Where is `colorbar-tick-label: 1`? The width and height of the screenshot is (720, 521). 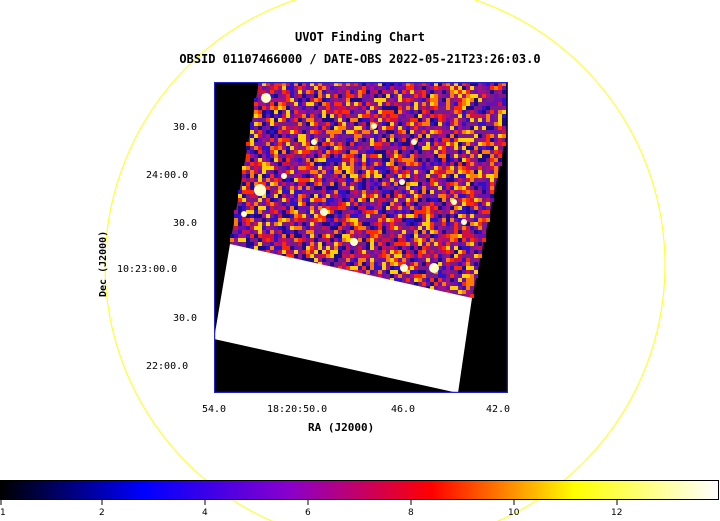 colorbar-tick-label: 1 is located at coordinates (3, 513).